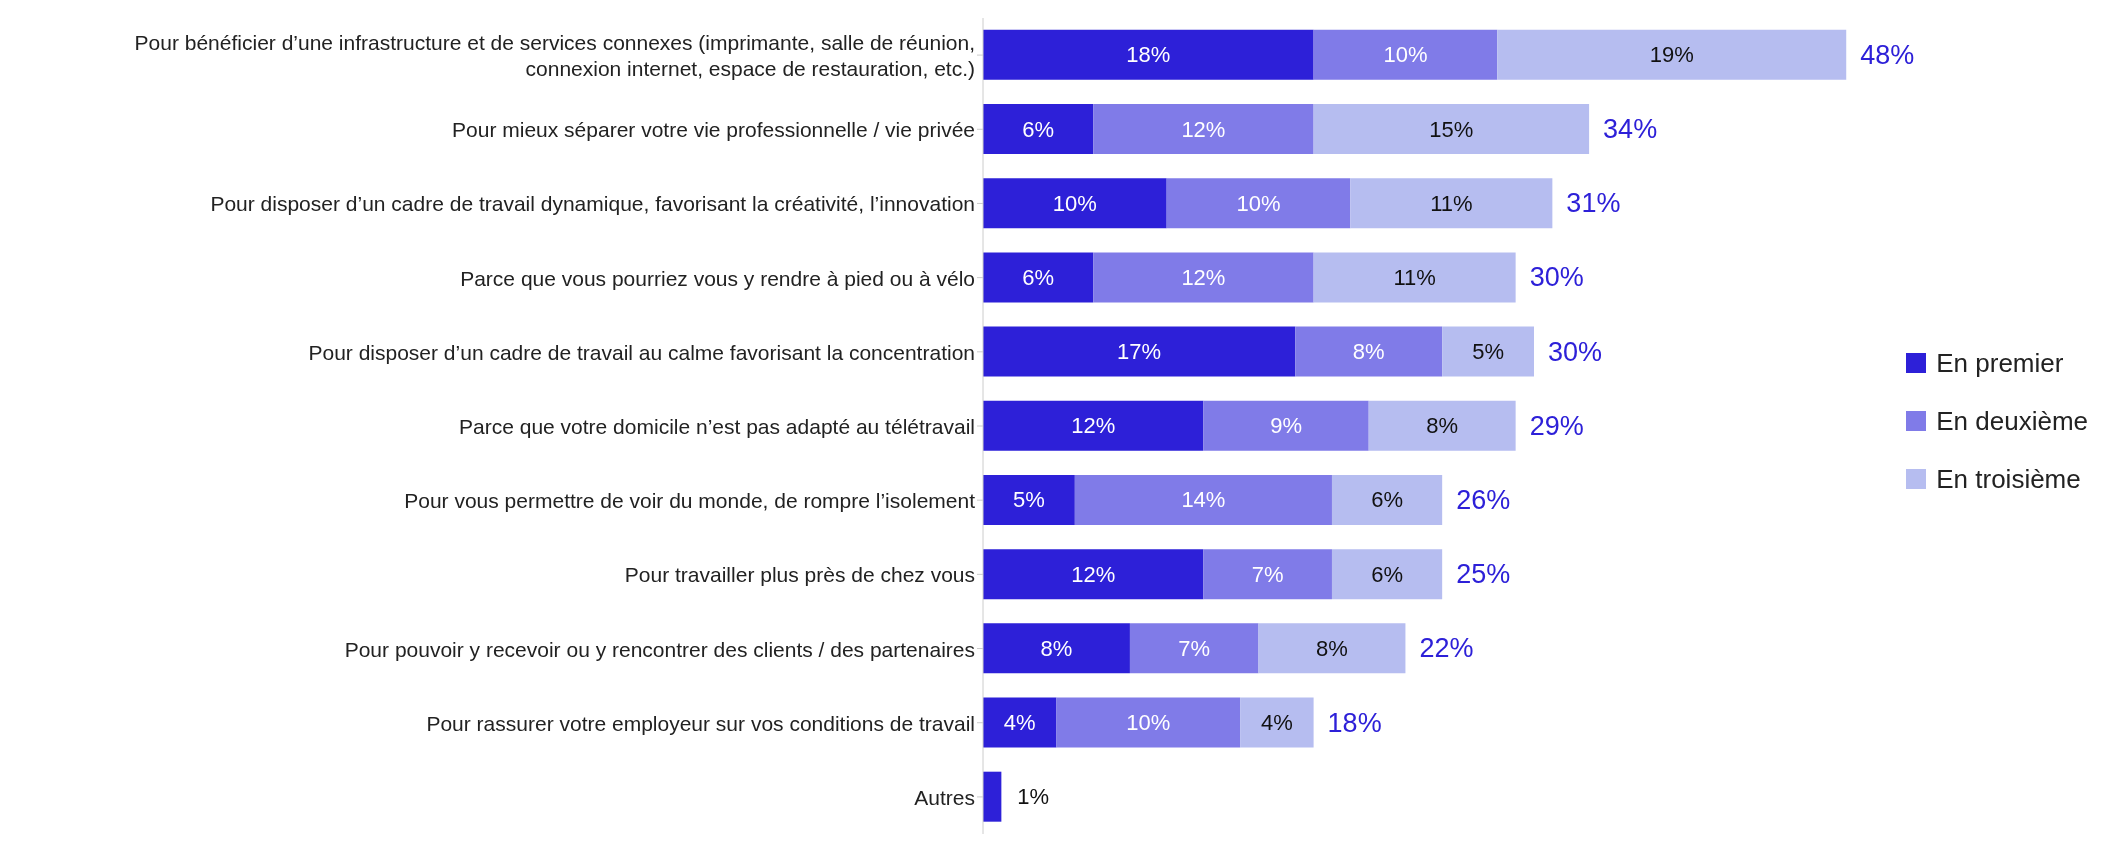 This screenshot has width=2108, height=842. Describe the element at coordinates (717, 278) in the screenshot. I see `y-tick-label: Parce que vous pourriez vous y rendre à pied ou à vélo` at that location.